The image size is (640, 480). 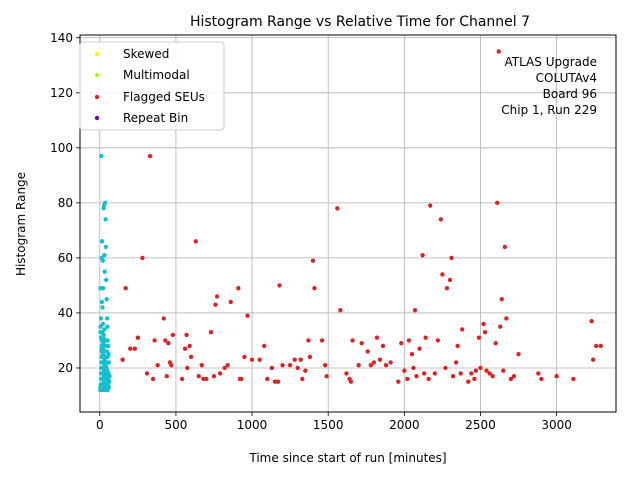 What do you see at coordinates (566, 78) in the screenshot?
I see `annotation-line-2: COLUTAv4` at bounding box center [566, 78].